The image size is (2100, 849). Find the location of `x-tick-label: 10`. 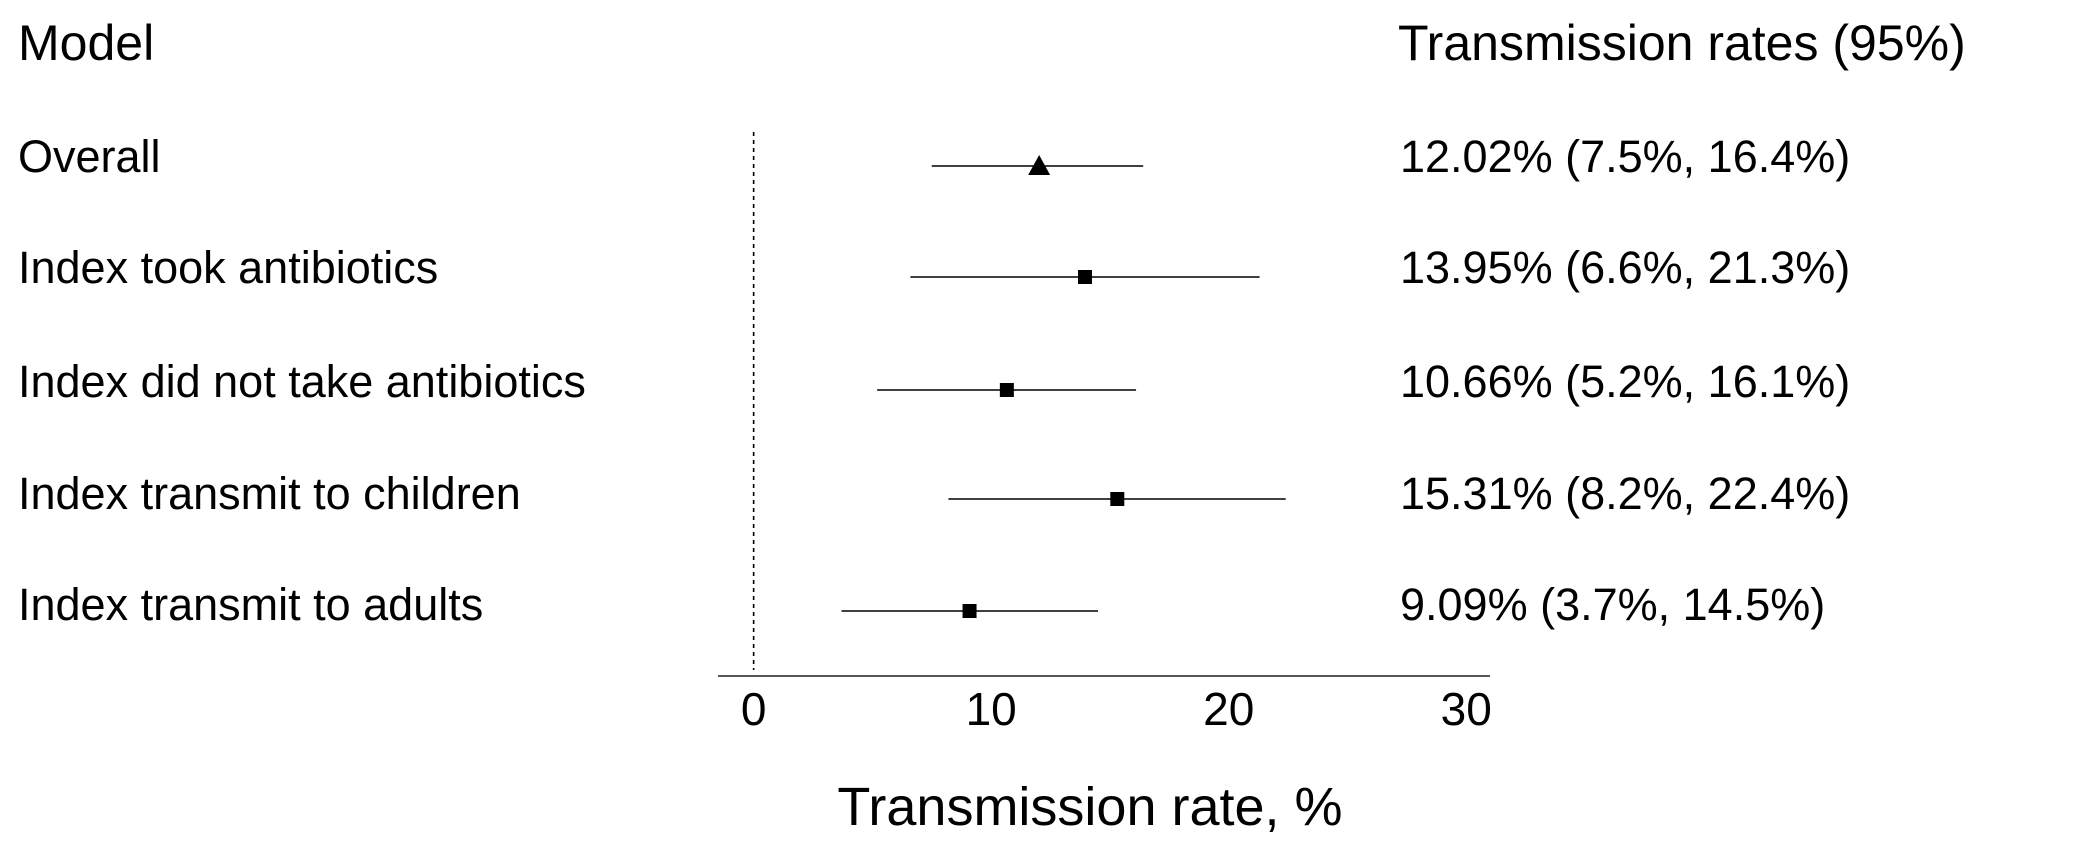

x-tick-label: 10 is located at coordinates (991, 709).